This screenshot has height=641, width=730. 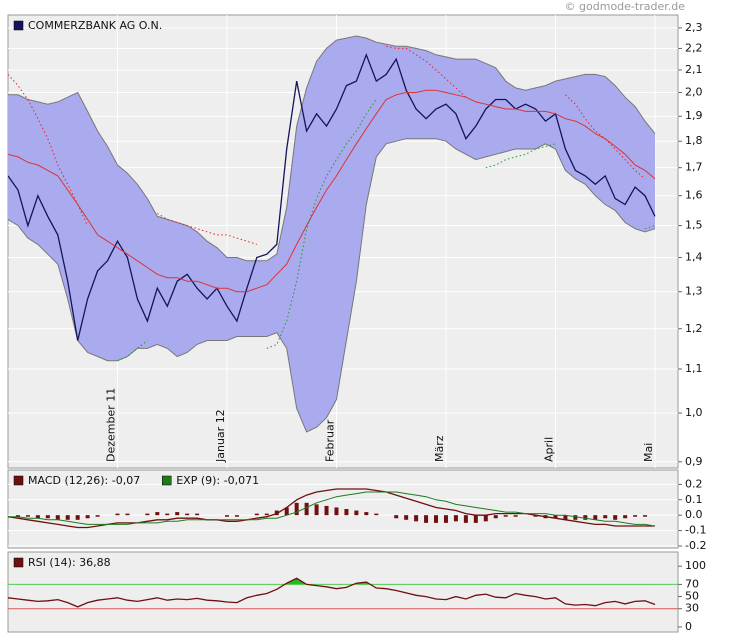 What do you see at coordinates (694, 291) in the screenshot?
I see `y-tick-label: 1,3` at bounding box center [694, 291].